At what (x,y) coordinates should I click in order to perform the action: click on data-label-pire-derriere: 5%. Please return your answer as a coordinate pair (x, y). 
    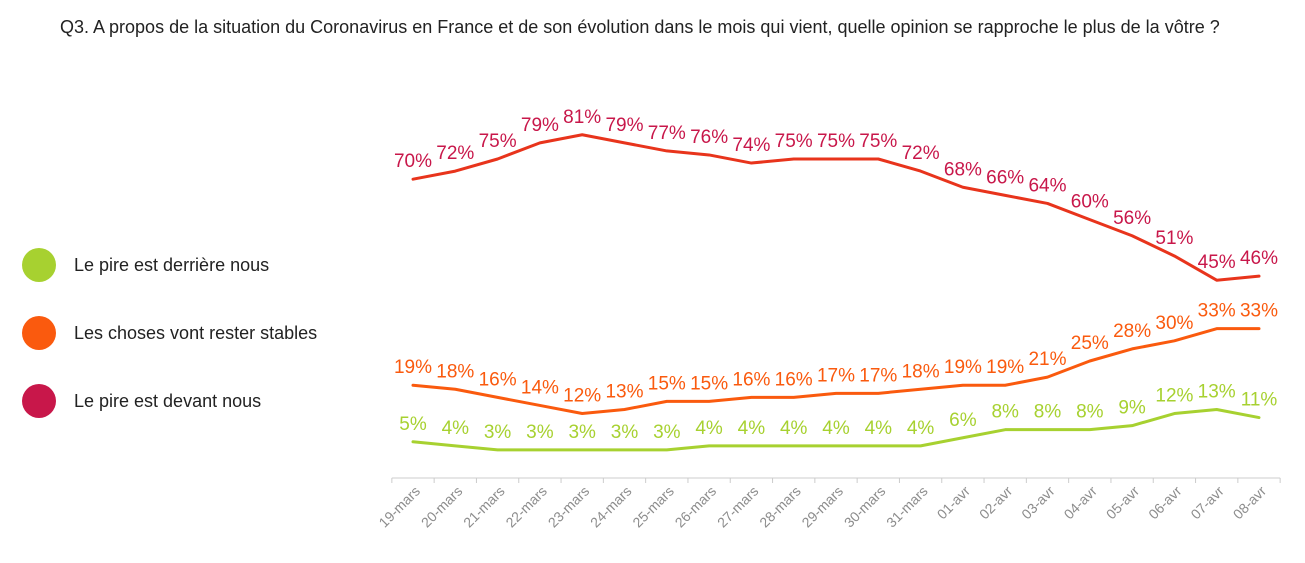
    Looking at the image, I should click on (413, 424).